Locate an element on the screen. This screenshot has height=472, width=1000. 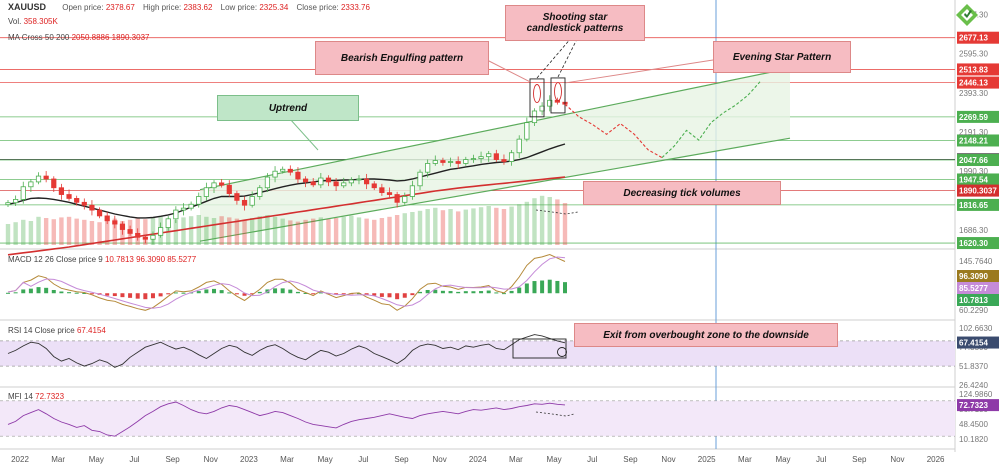
mfi-axis-tick: 48.4500 is located at coordinates (973, 424).